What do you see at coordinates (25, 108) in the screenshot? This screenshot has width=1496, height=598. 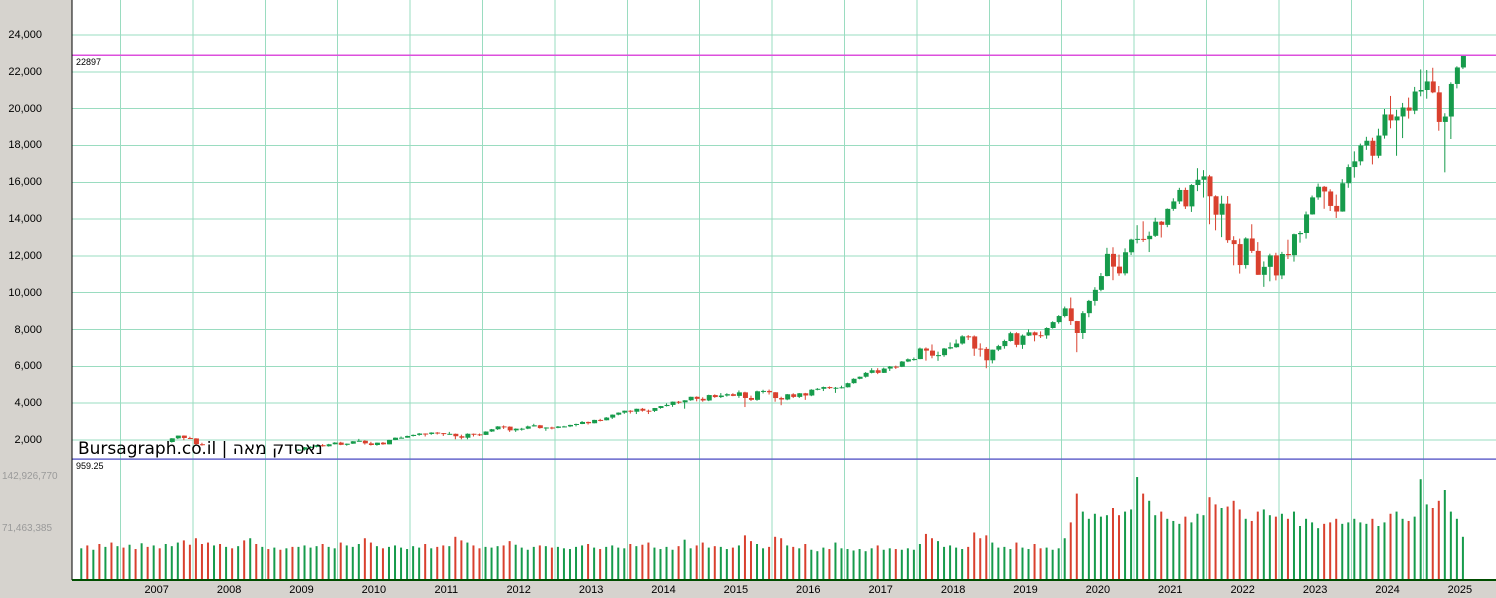 I see `price-tick-label: 20,000` at bounding box center [25, 108].